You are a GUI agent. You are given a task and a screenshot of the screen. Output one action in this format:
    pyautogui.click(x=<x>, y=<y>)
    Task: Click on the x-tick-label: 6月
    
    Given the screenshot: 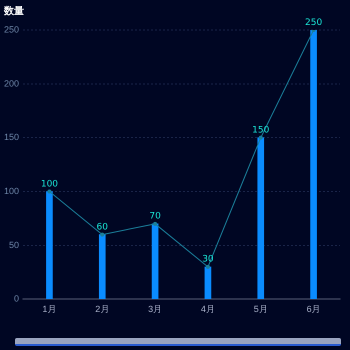 What is the action you would take?
    pyautogui.click(x=313, y=309)
    